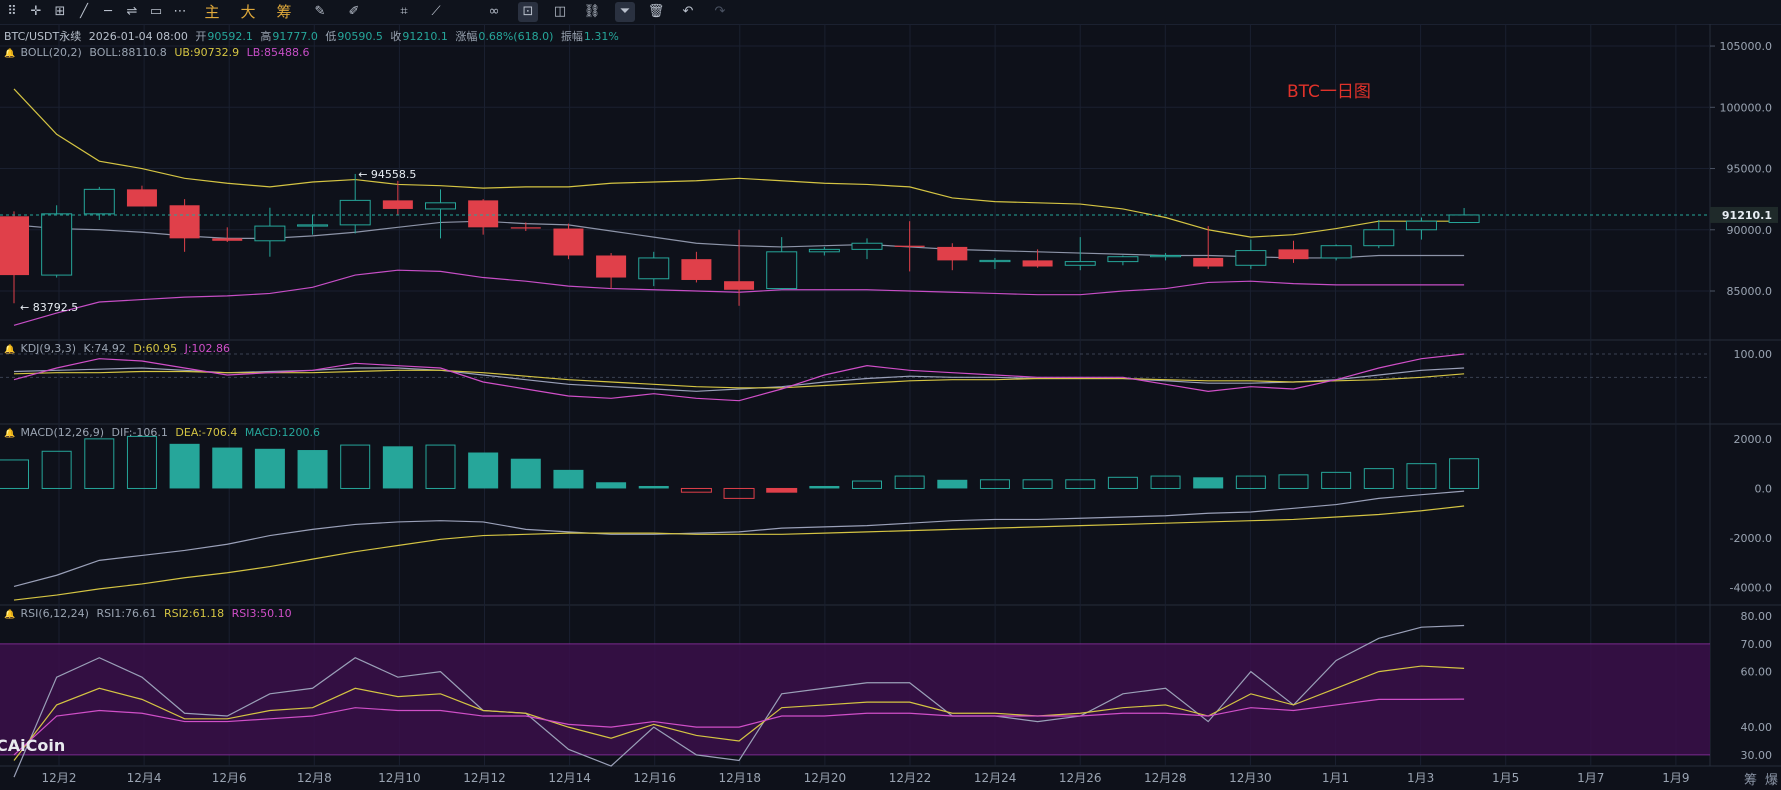 The height and width of the screenshot is (790, 1781). What do you see at coordinates (48, 348) in the screenshot?
I see `kdj-name: KDJ(9,3,3)` at bounding box center [48, 348].